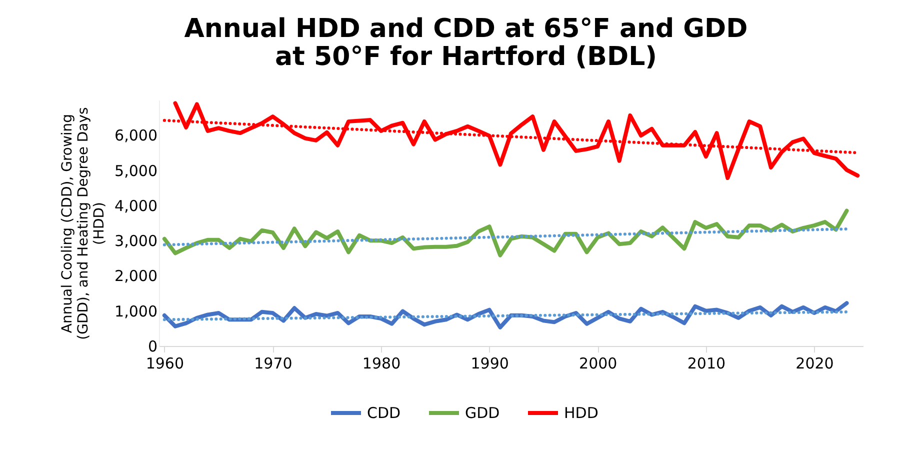 This screenshot has height=453, width=905. What do you see at coordinates (815, 363) in the screenshot?
I see `x-tick-label: 2020` at bounding box center [815, 363].